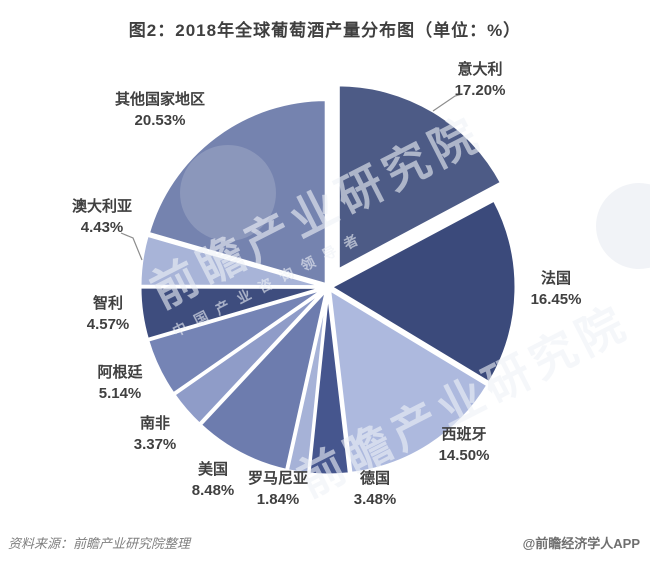 The height and width of the screenshot is (564, 650). I want to click on slice-label-name: 罗马尼亚, so click(278, 478).